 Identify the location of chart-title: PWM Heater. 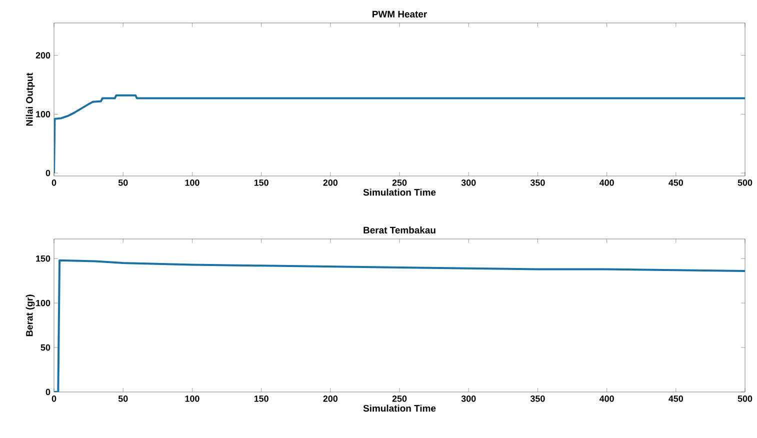
(399, 14).